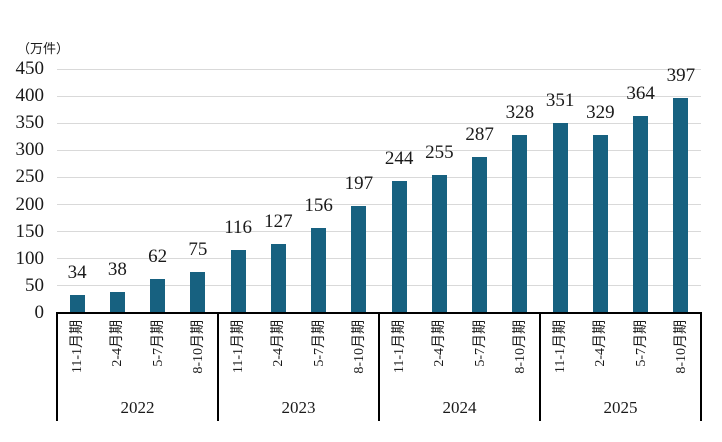 The height and width of the screenshot is (442, 722). I want to click on bar-value-label: 127, so click(278, 222).